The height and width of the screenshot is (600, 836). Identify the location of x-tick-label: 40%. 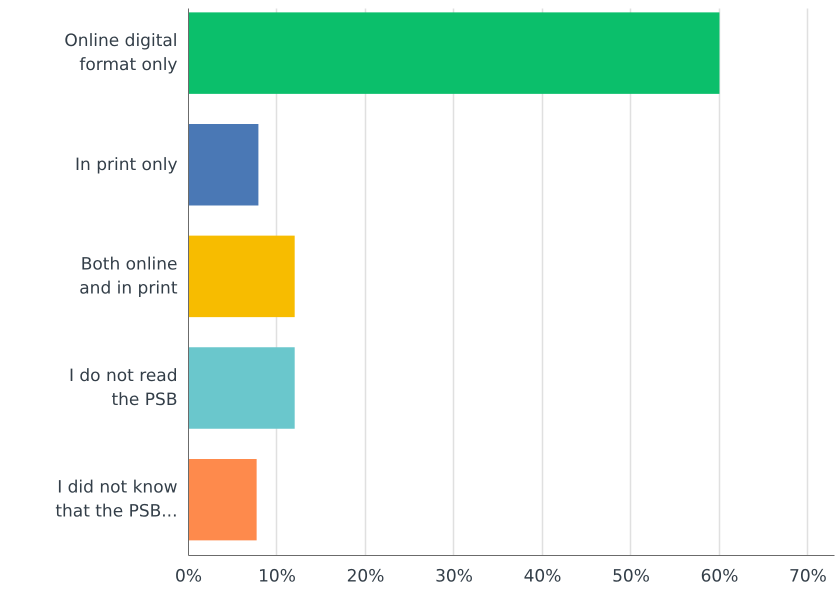
(543, 576).